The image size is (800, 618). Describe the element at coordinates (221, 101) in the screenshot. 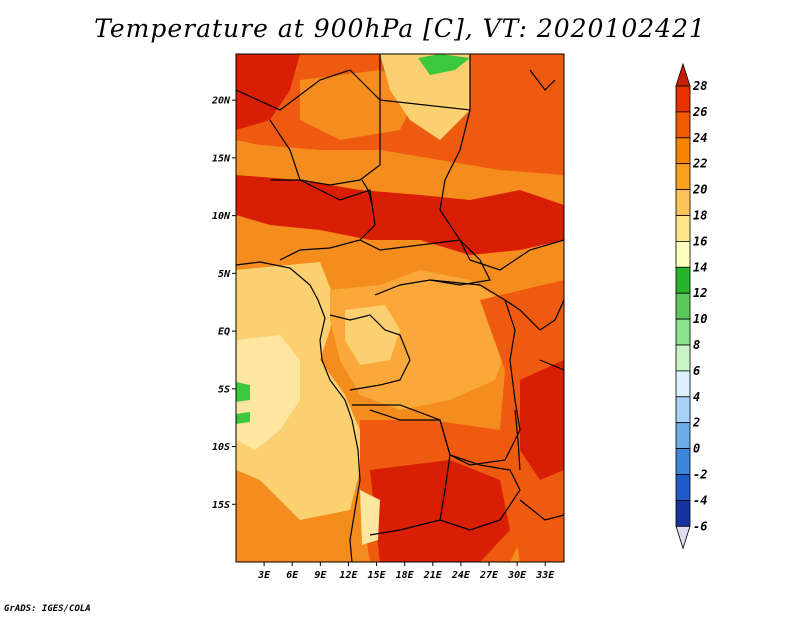

I see `lat-tick-label: 20N` at that location.